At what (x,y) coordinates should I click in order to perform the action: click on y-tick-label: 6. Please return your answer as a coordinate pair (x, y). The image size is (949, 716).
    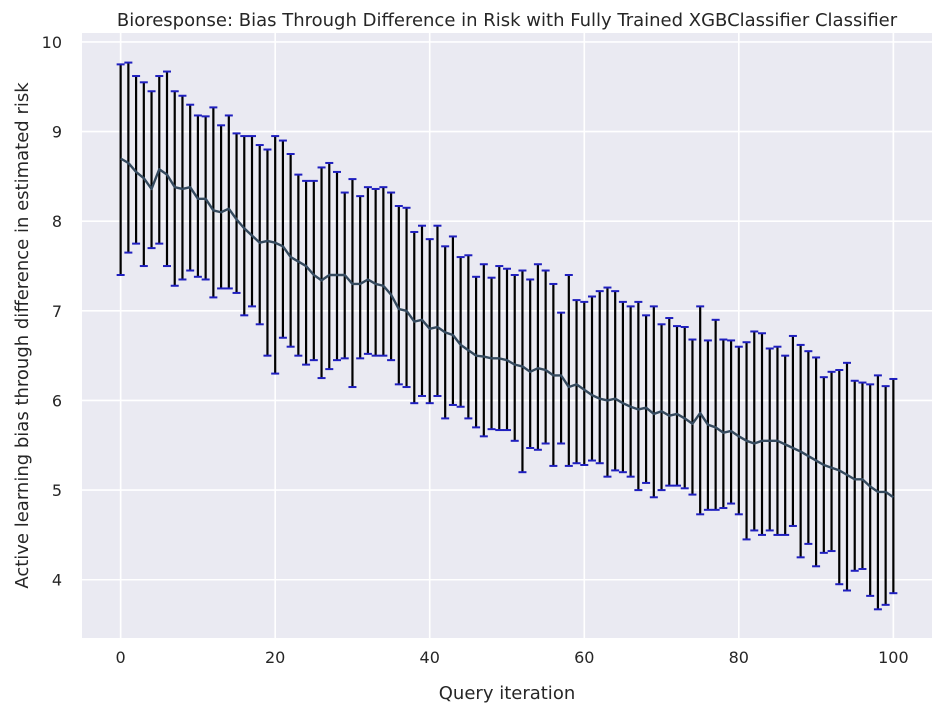
    Looking at the image, I should click on (57, 400).